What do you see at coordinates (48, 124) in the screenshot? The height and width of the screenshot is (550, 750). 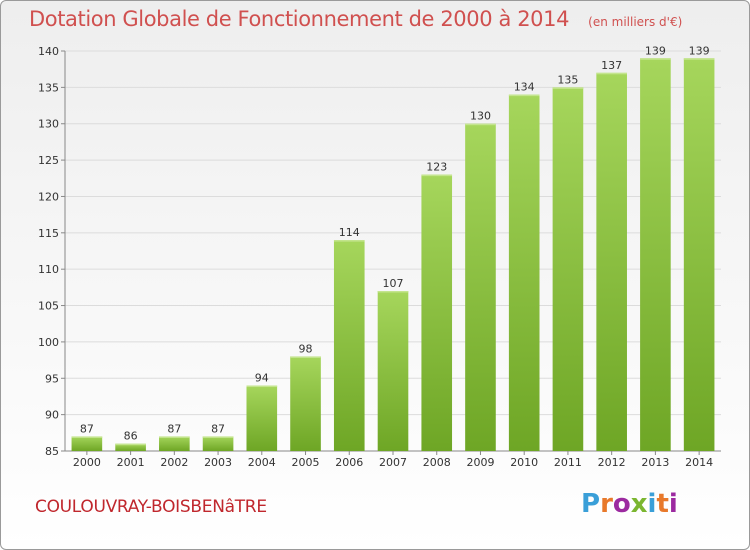 I see `y-tick-label: 130` at bounding box center [48, 124].